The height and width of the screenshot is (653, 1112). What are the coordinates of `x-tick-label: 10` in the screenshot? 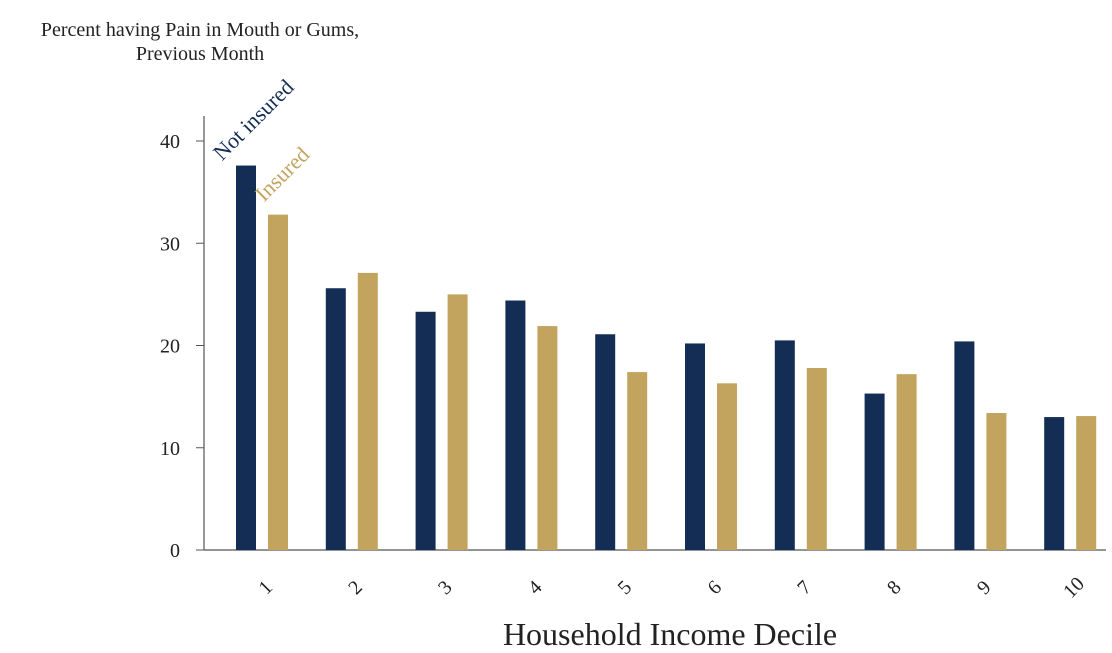 It's located at (1074, 588).